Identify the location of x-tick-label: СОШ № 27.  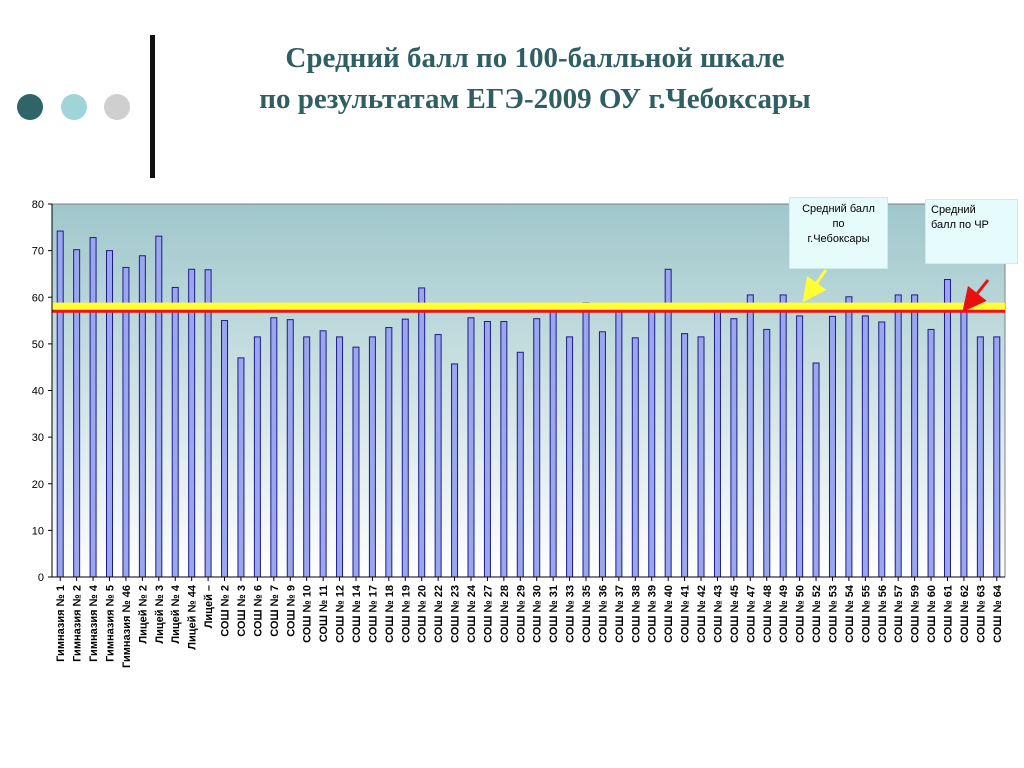
(488, 614).